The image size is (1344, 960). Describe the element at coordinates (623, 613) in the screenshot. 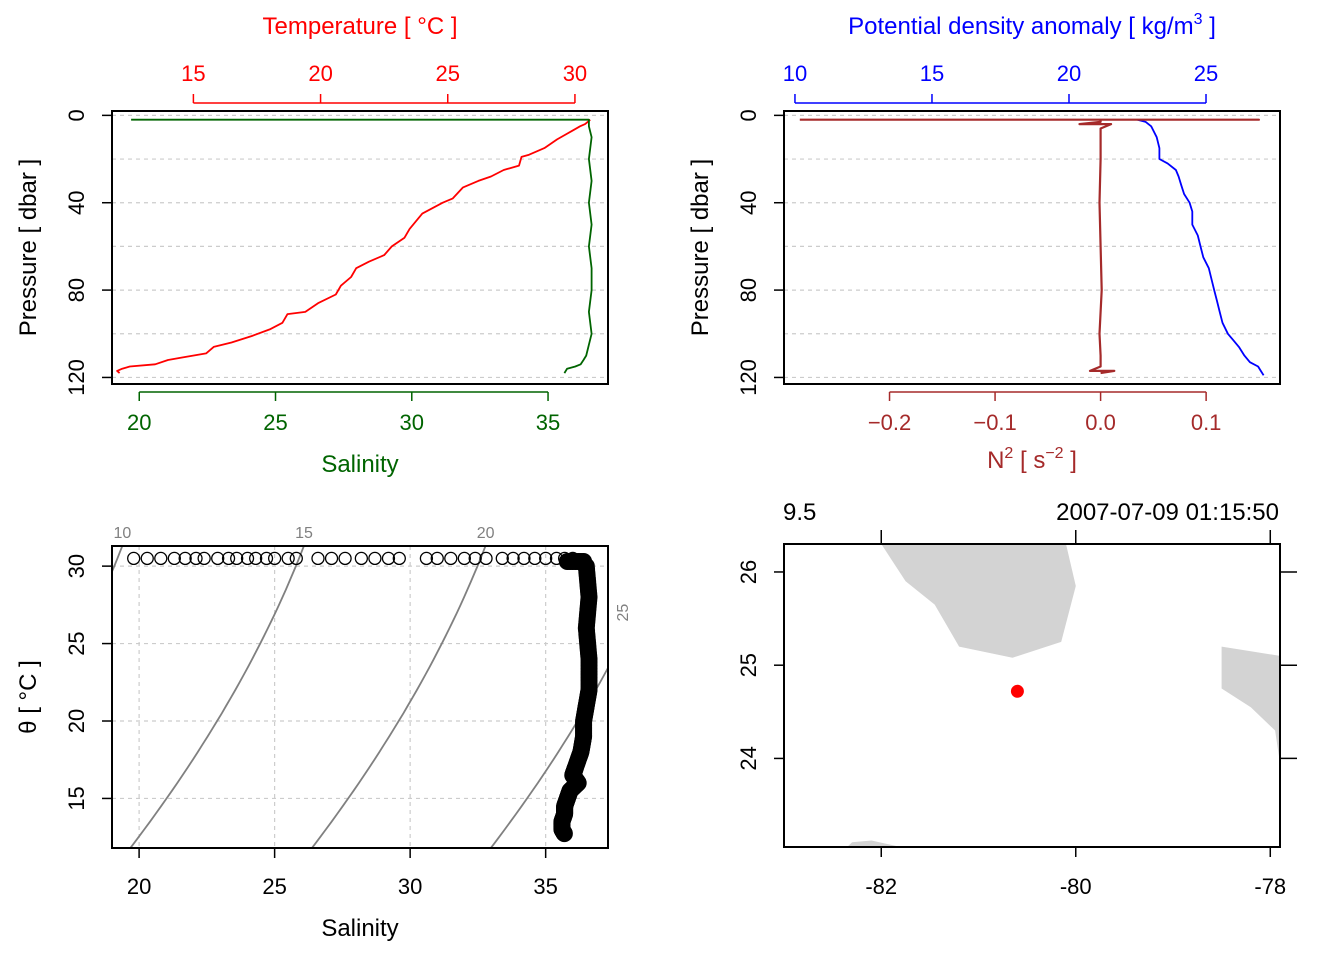

I see `isopycnal-label: 25` at that location.